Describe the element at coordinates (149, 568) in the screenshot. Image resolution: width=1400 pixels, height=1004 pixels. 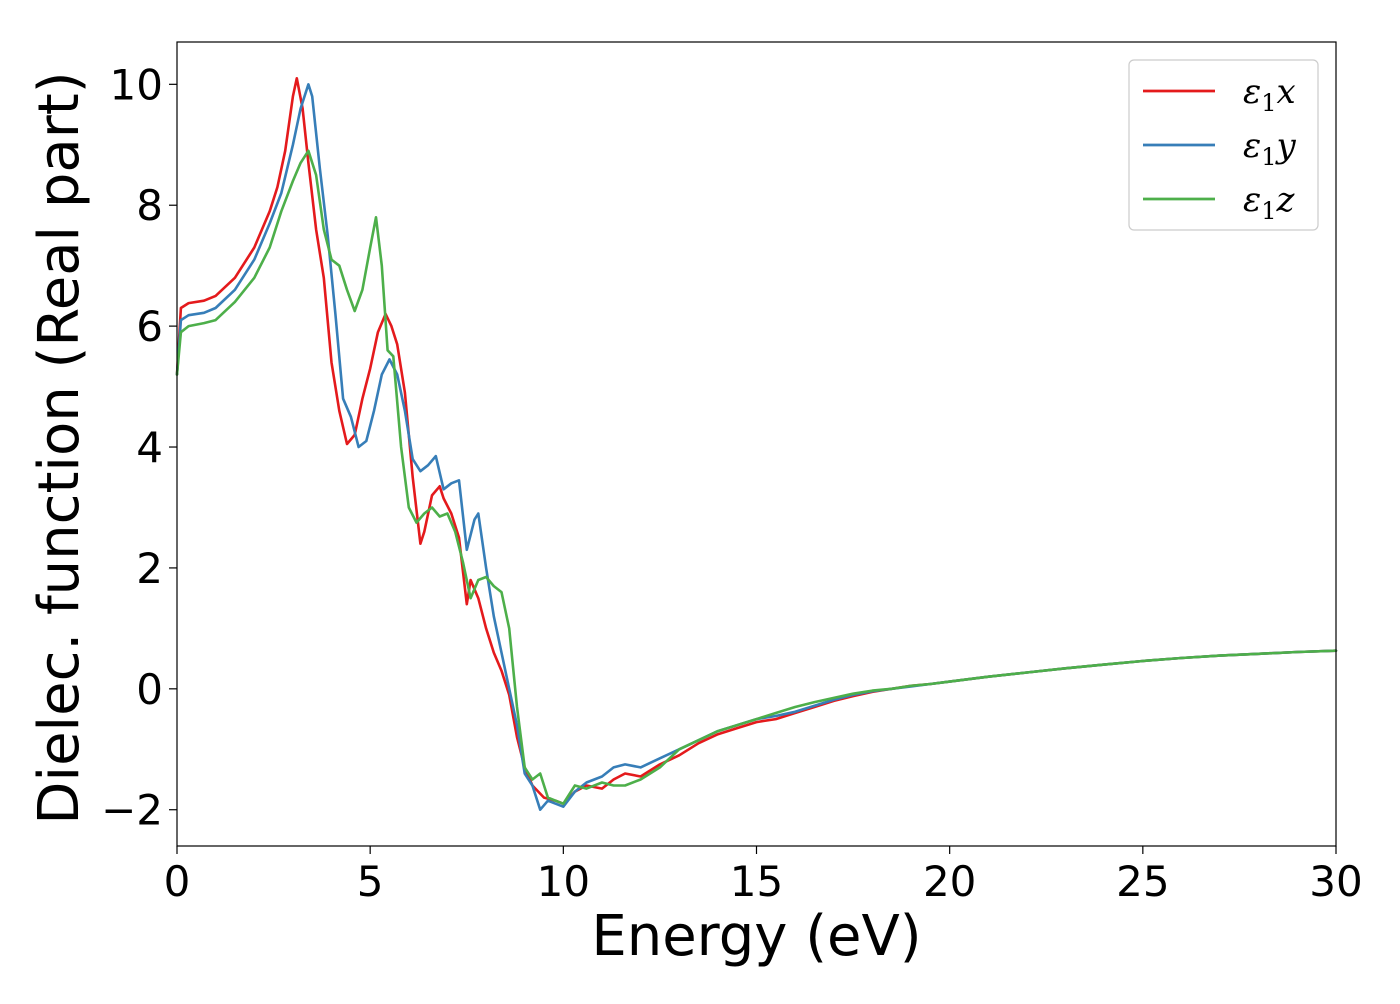
I see `y-tick-label: 2` at that location.